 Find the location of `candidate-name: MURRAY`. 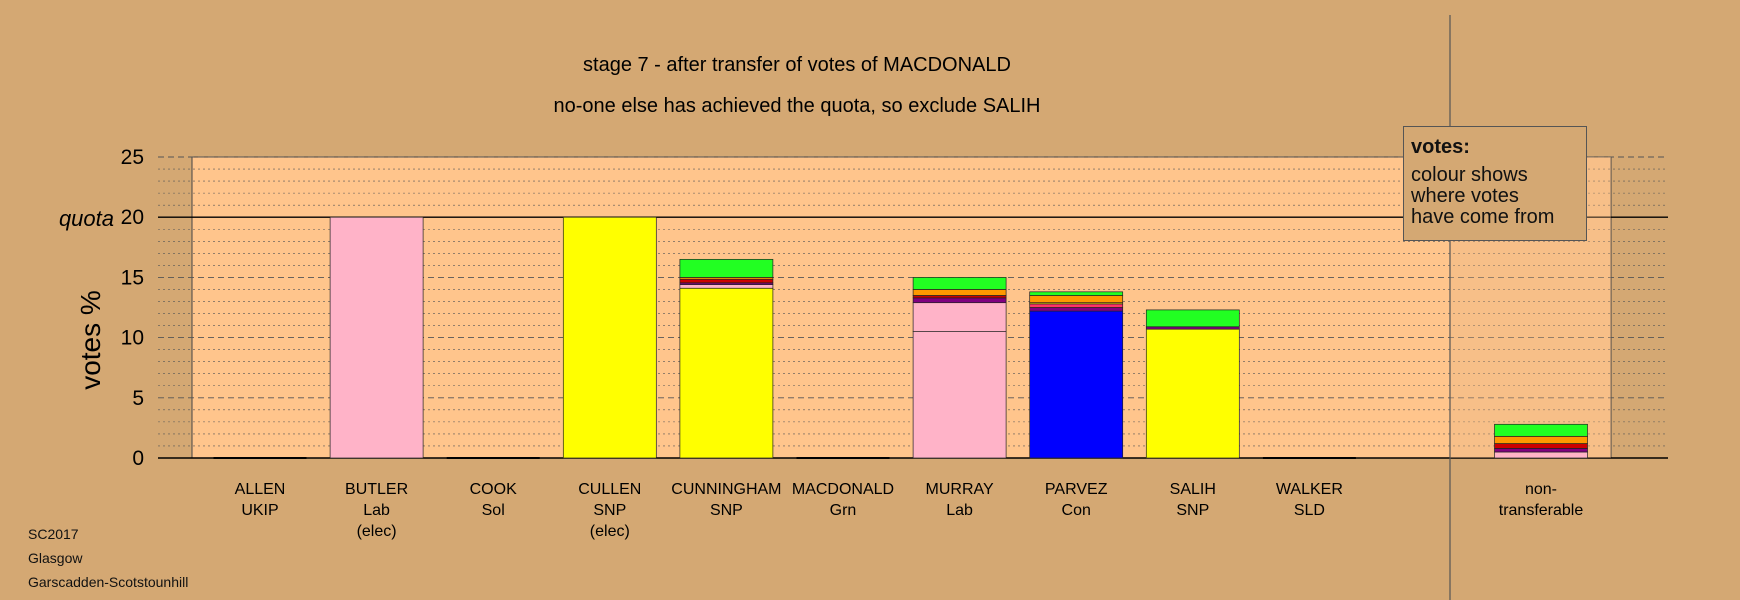

candidate-name: MURRAY is located at coordinates (960, 489).